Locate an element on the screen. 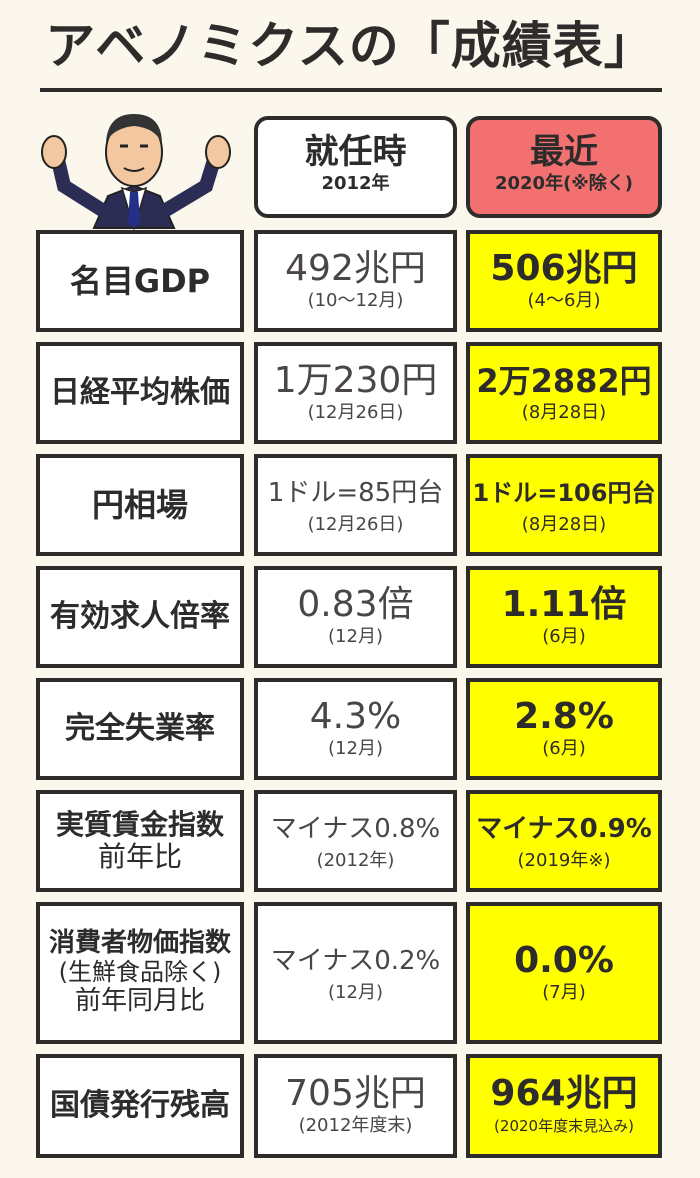 Image resolution: width=700 pixels, height=1178 pixels. then-cell-gov-debt: 705兆円 (2012年度末) is located at coordinates (355, 1106).